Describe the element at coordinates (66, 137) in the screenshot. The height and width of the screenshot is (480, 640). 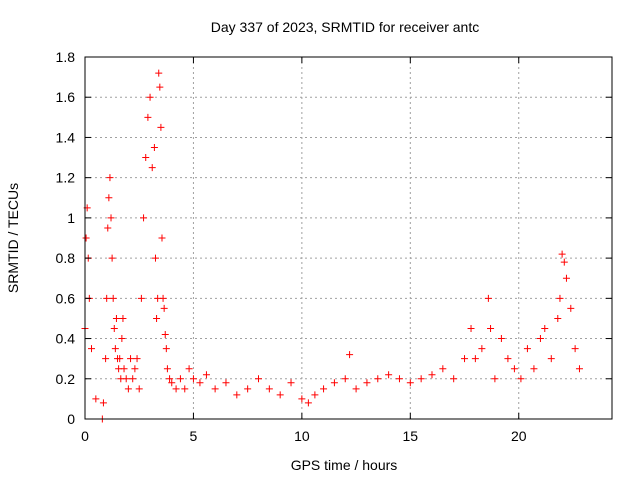
I see `y-tick-label: 1.4` at that location.